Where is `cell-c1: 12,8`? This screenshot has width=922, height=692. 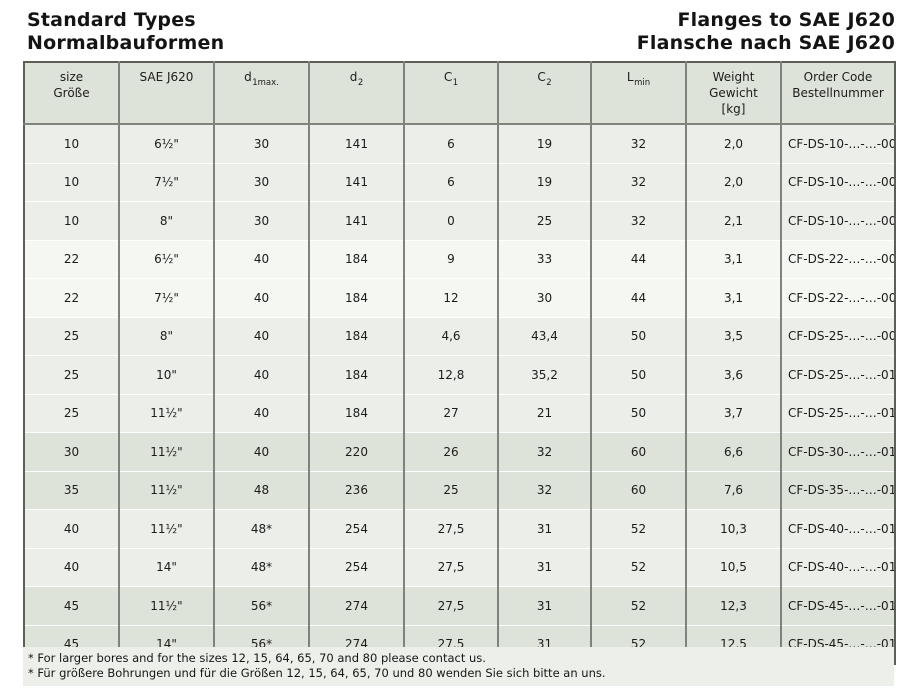 cell-c1: 12,8 is located at coordinates (450, 374).